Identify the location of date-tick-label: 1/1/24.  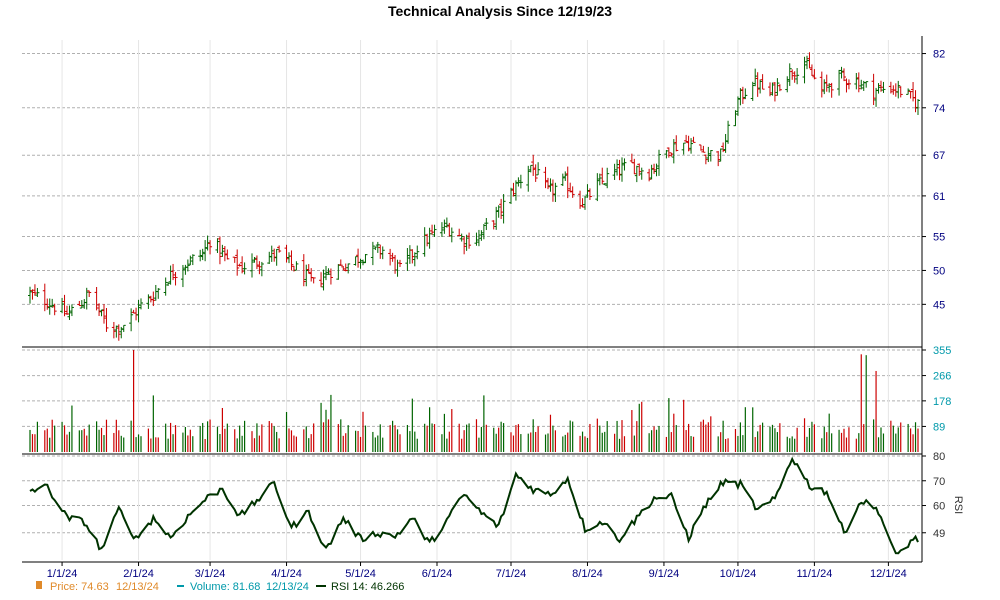
(62, 574).